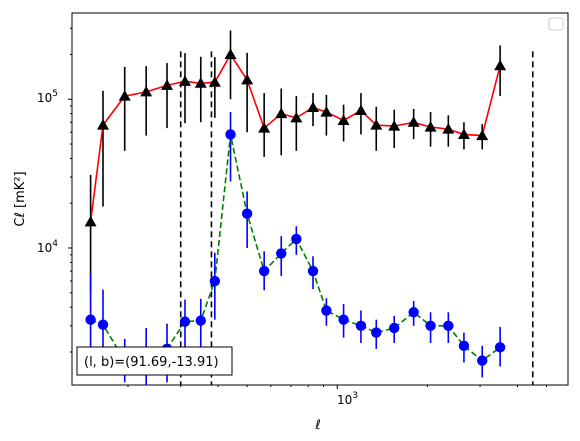 Image resolution: width=580 pixels, height=441 pixels. I want to click on y-tick-label-1e5: 10⁵, so click(47, 97).